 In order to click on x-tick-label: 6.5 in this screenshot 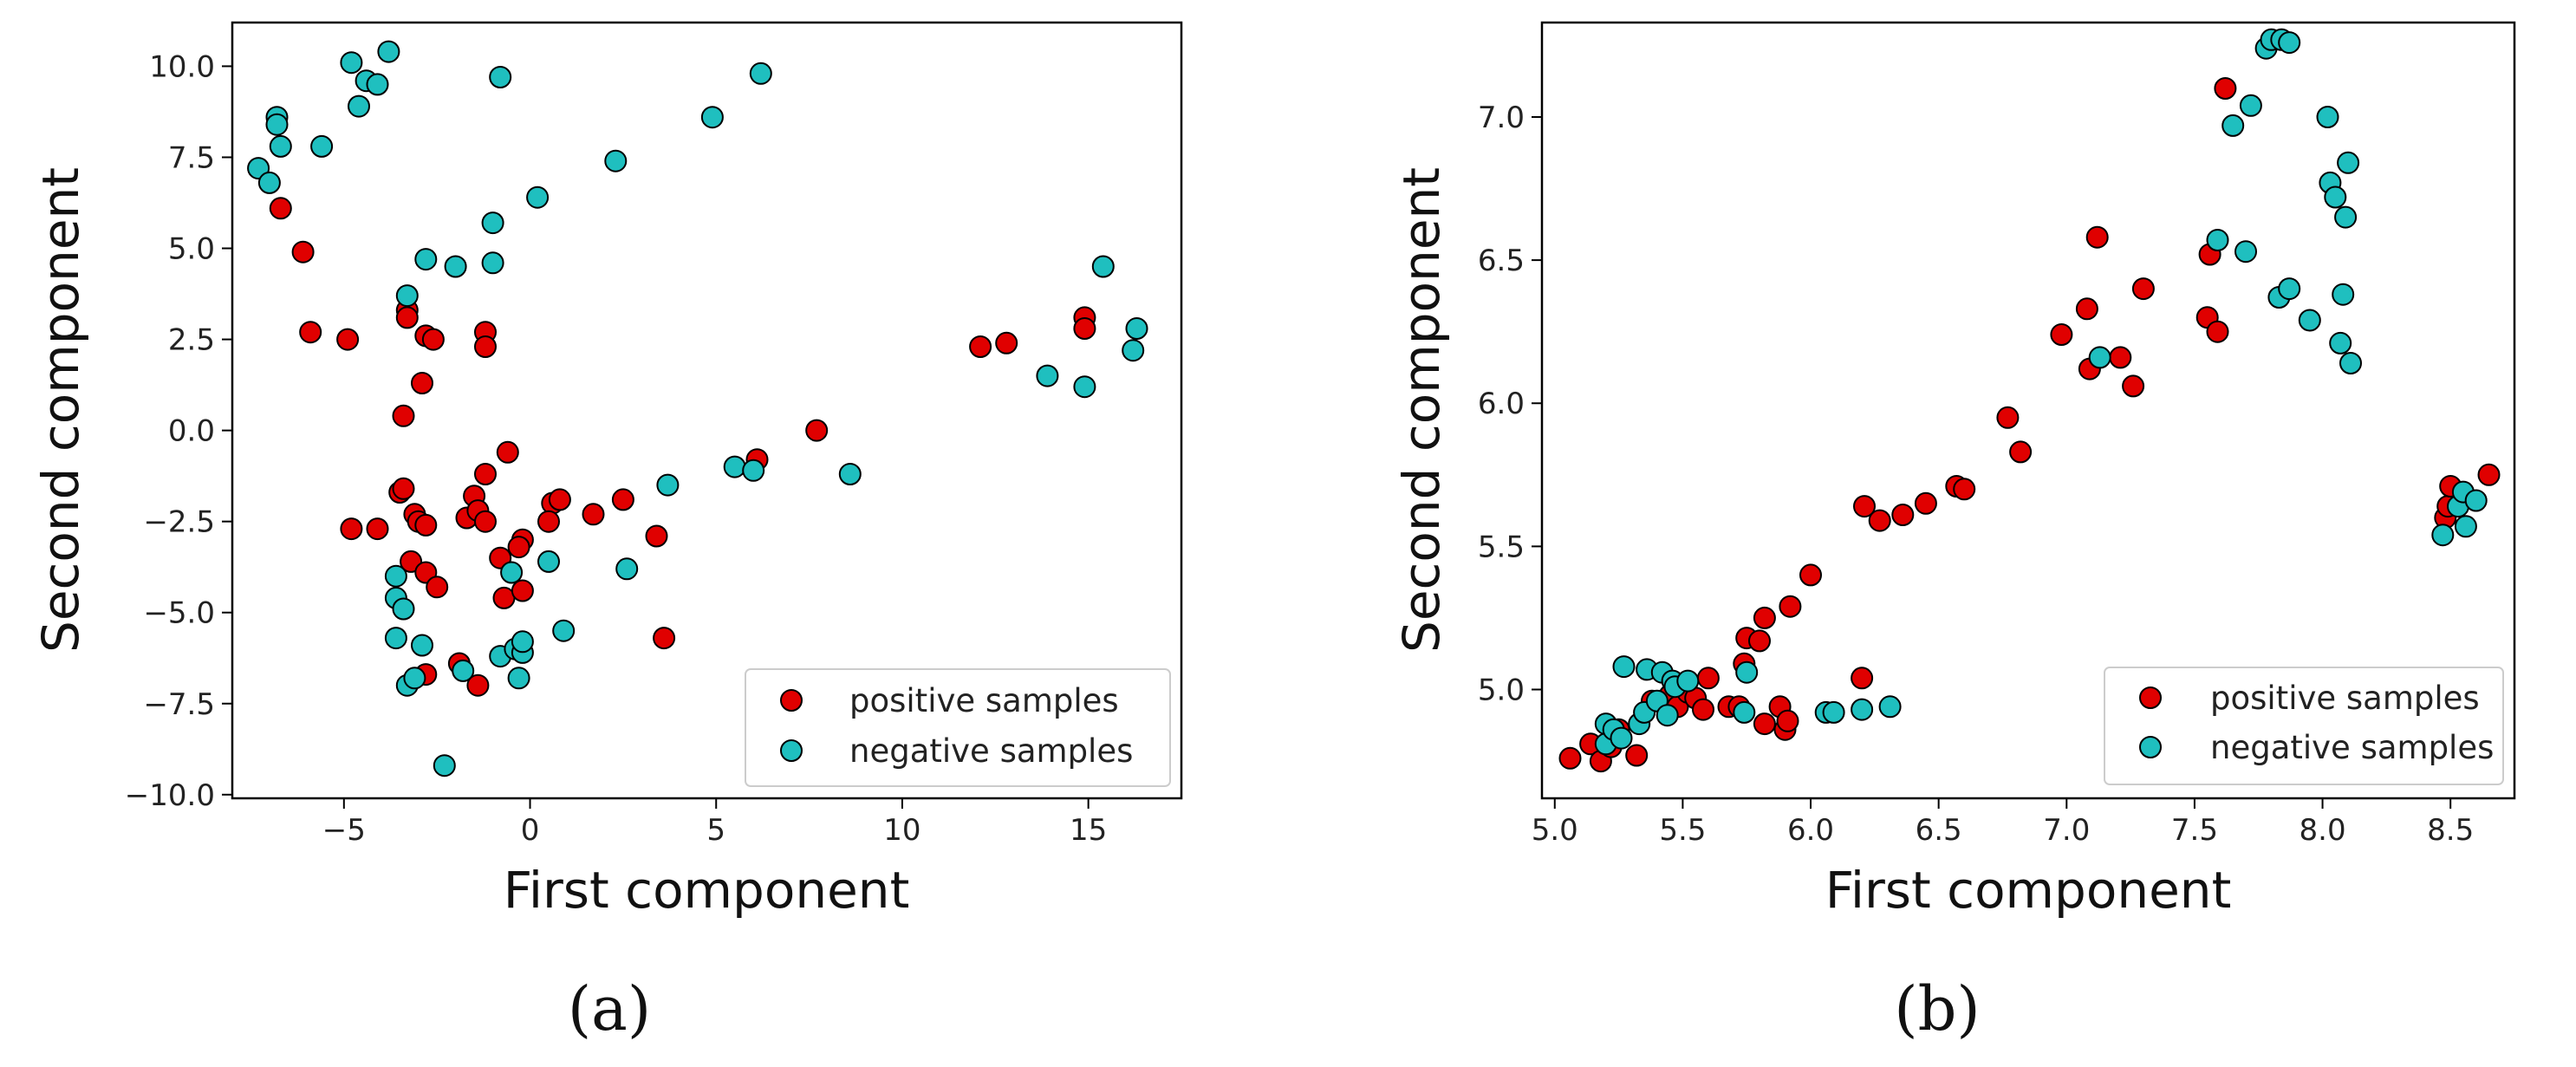, I will do `click(1939, 830)`.